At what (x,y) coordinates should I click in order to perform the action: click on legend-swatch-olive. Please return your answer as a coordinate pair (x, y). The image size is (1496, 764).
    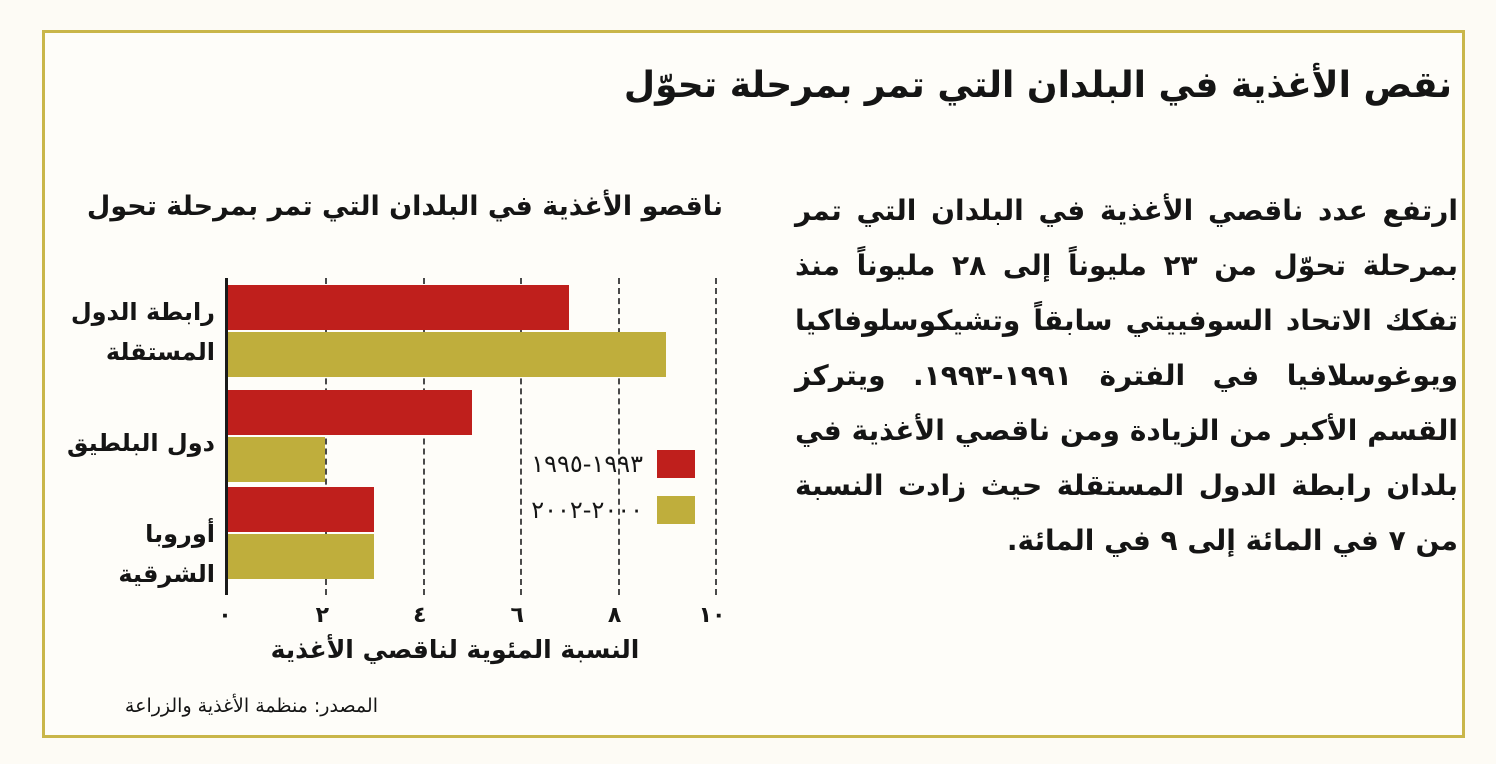
    Looking at the image, I should click on (676, 510).